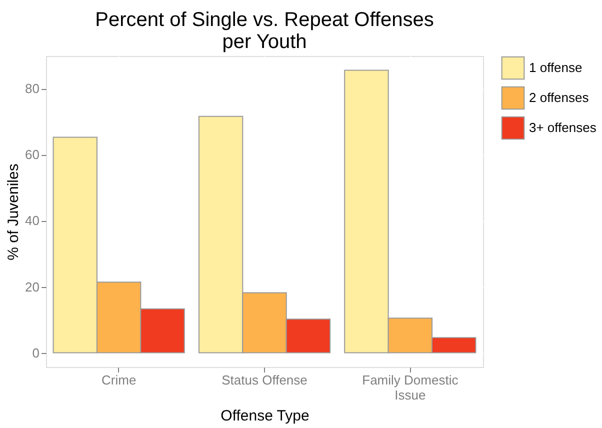  Describe the element at coordinates (118, 380) in the screenshot. I see `x-tick-label: Crime` at that location.